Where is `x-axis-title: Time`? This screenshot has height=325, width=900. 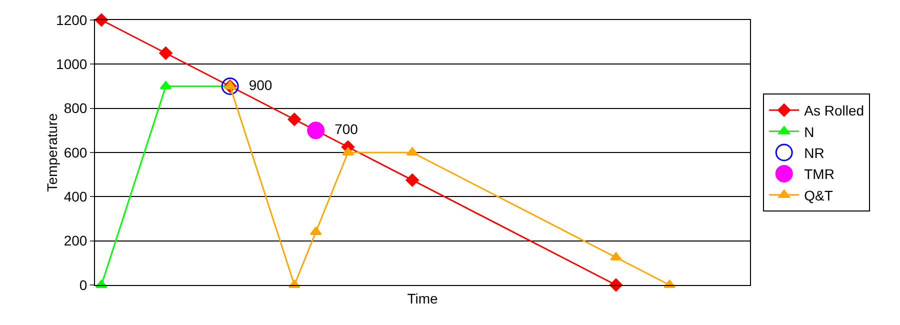
x-axis-title: Time is located at coordinates (422, 298).